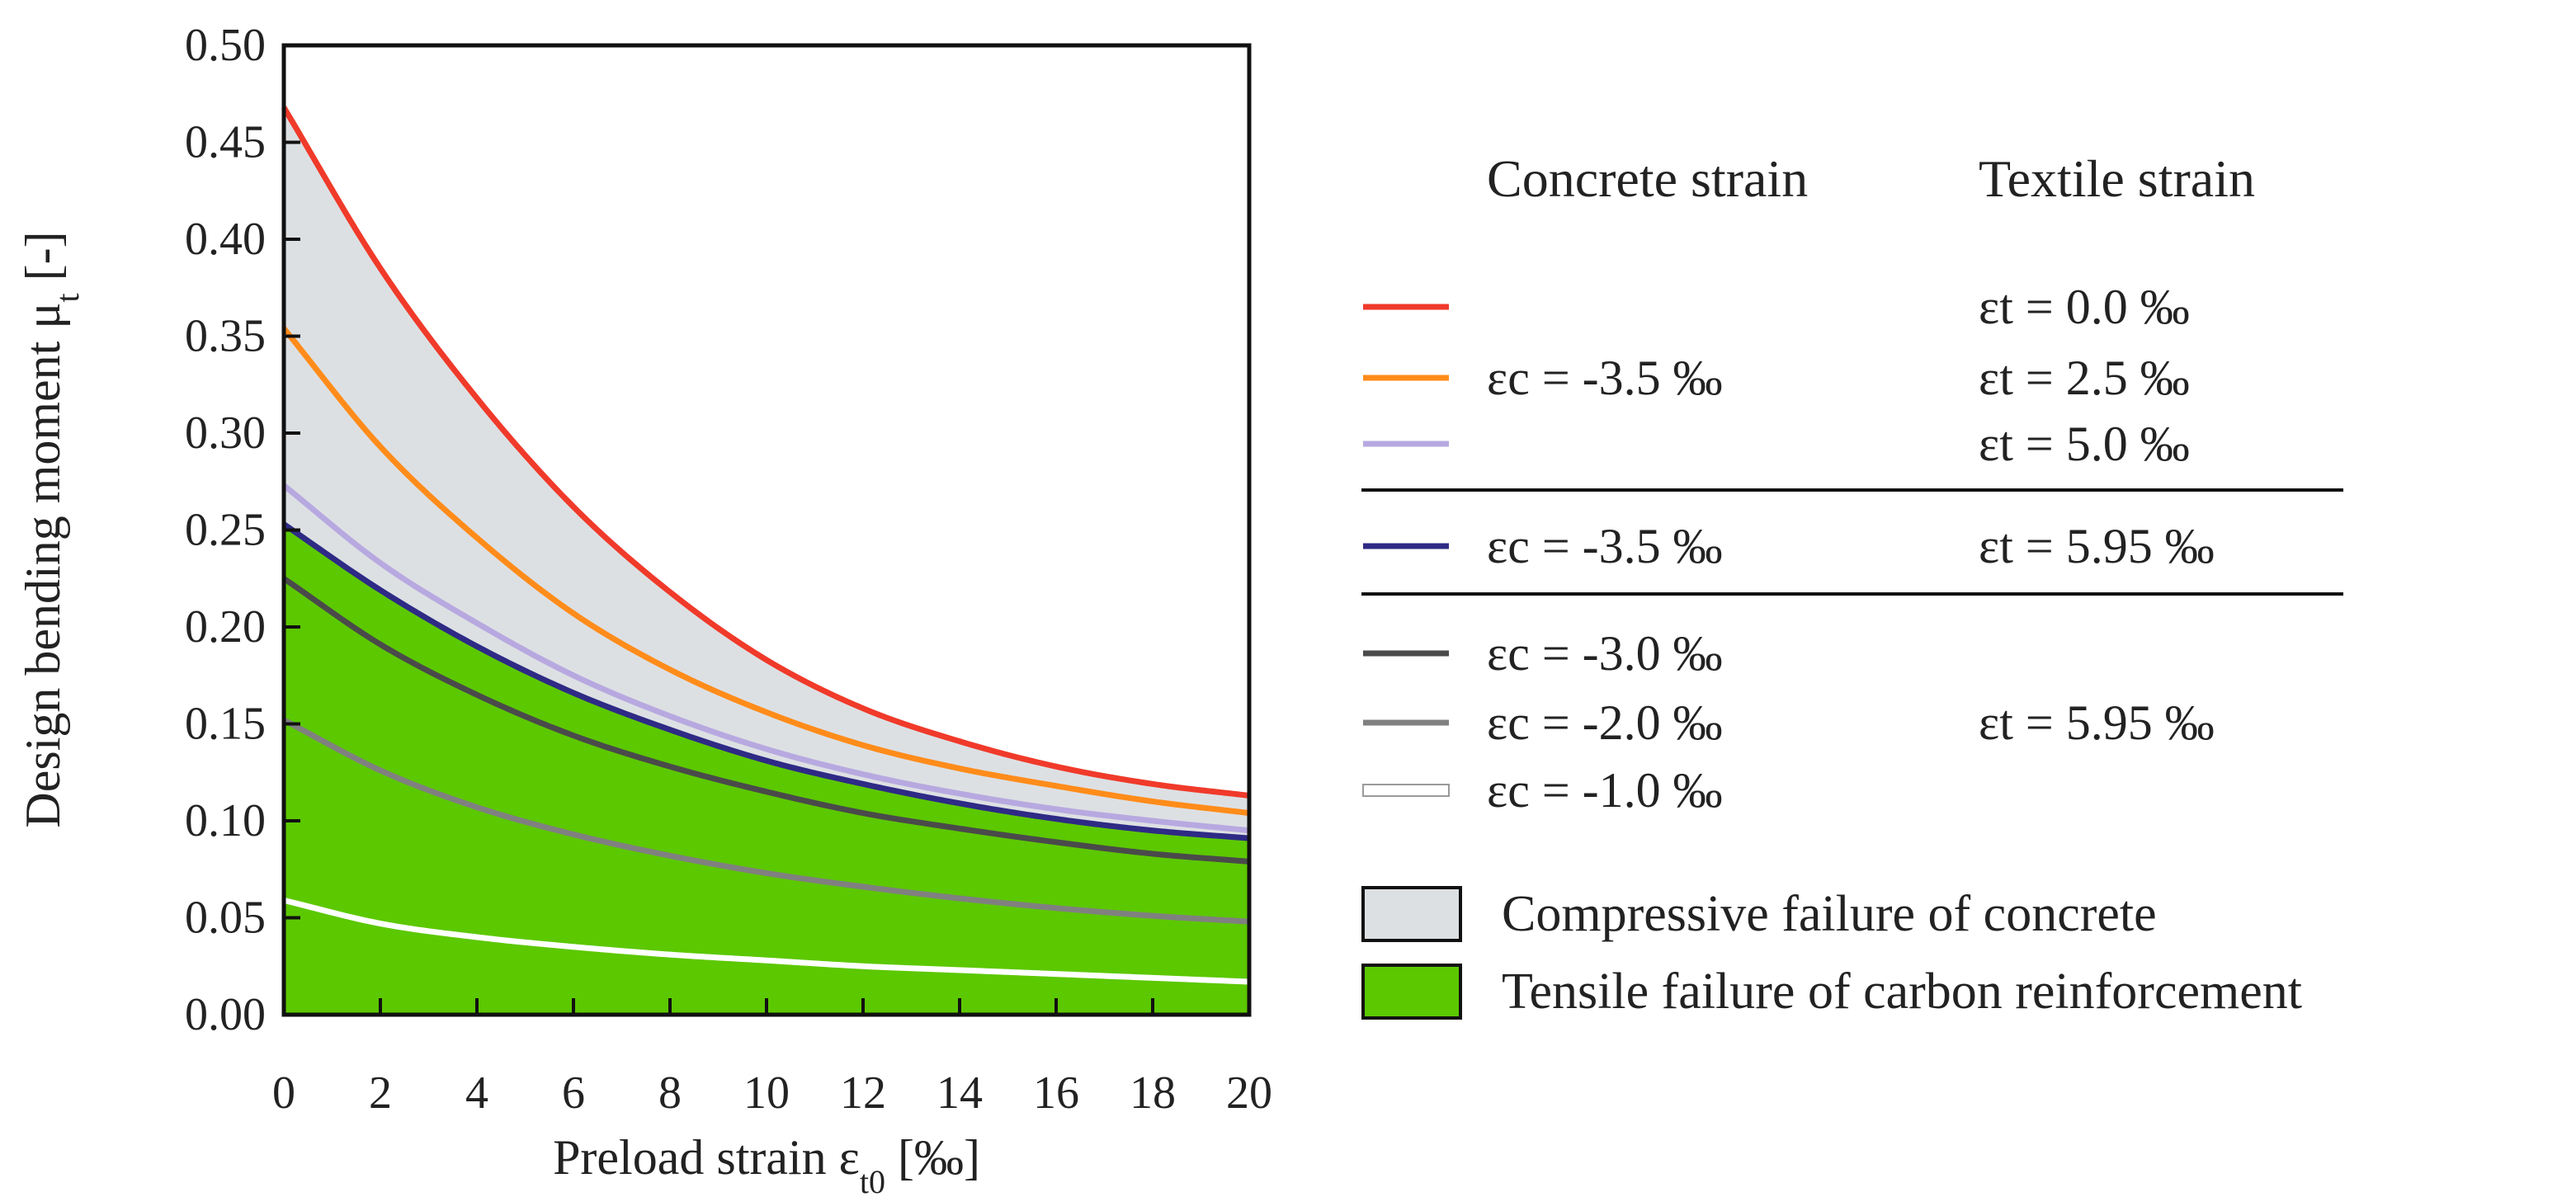 The width and height of the screenshot is (2576, 1197). Describe the element at coordinates (1605, 653) in the screenshot. I see `legend-concrete-value: εc = -3.0 ‰` at that location.